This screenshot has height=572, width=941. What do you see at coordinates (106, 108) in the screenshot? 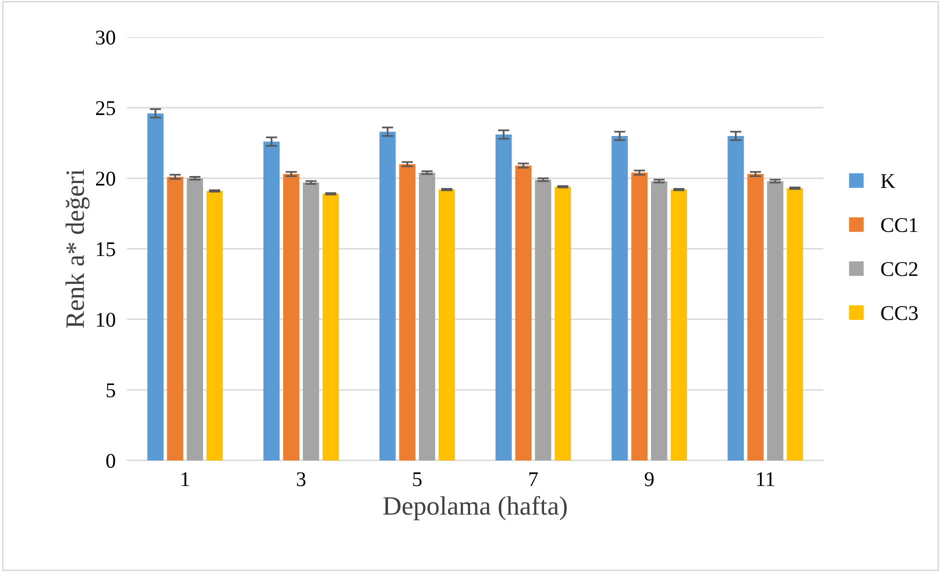
I see `y-tick-label: 25` at bounding box center [106, 108].